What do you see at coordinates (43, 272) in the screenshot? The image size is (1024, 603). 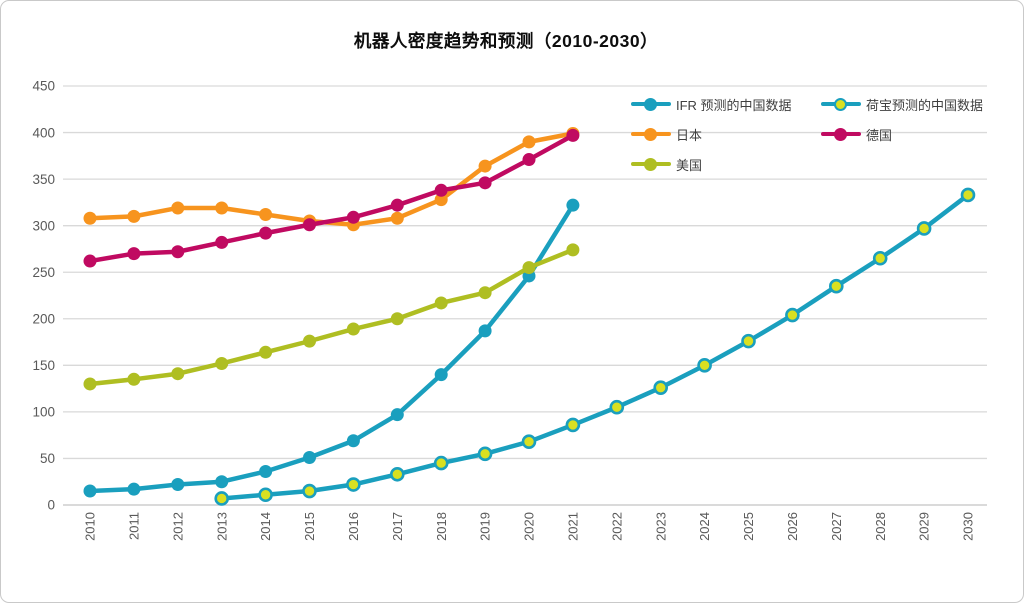 I see `y-axis-label: 250` at bounding box center [43, 272].